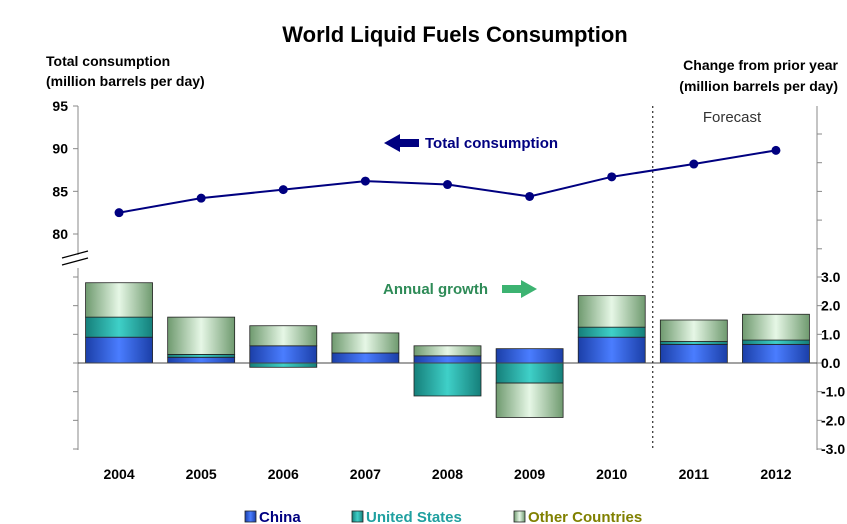 The image size is (847, 524). What do you see at coordinates (833, 420) in the screenshot?
I see `right-tick-label: -2.0` at bounding box center [833, 420].